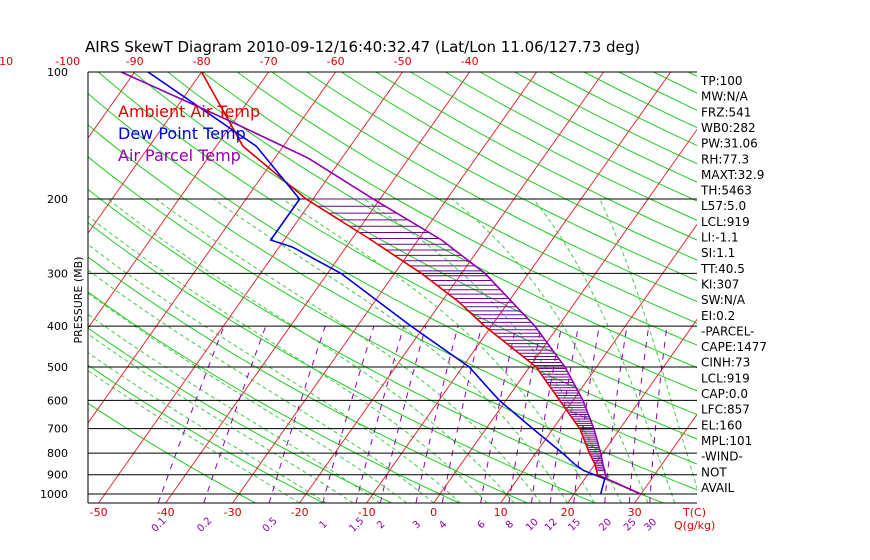 Image resolution: width=870 pixels, height=560 pixels. I want to click on legend-air-parcel-temp: Air Parcel Temp, so click(179, 155).